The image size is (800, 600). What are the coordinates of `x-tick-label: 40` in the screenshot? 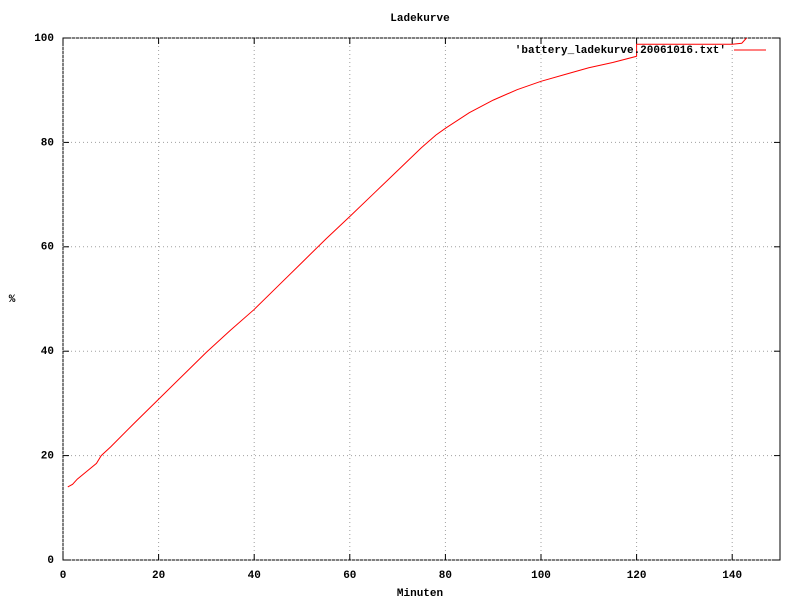 It's located at (254, 576).